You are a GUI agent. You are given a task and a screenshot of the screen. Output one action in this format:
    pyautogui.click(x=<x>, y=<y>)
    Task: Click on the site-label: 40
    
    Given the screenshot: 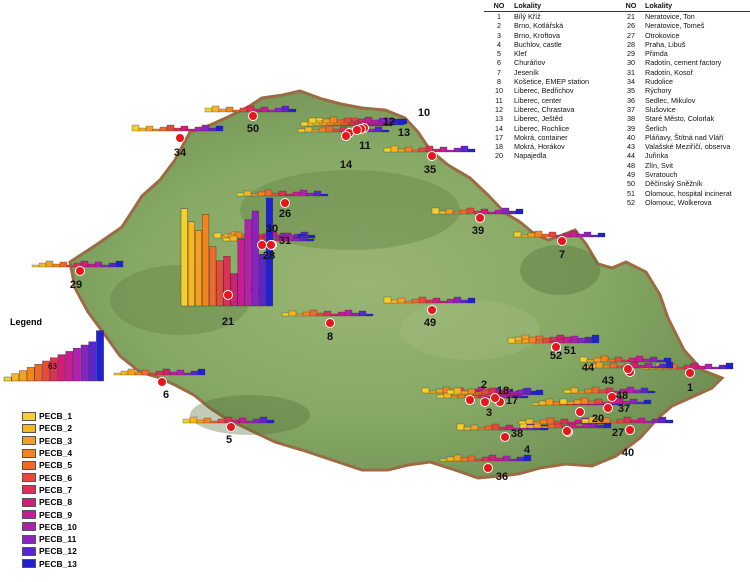 What is the action you would take?
    pyautogui.click(x=628, y=453)
    